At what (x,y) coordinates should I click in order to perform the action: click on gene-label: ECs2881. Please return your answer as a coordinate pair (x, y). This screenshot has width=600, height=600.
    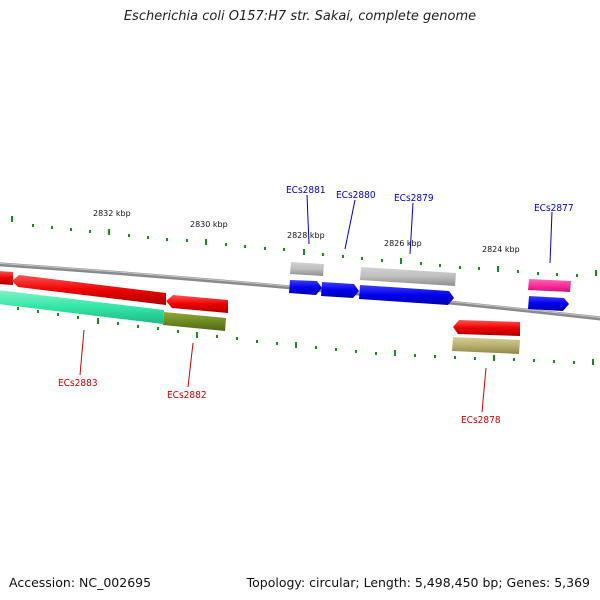
    Looking at the image, I should click on (306, 190).